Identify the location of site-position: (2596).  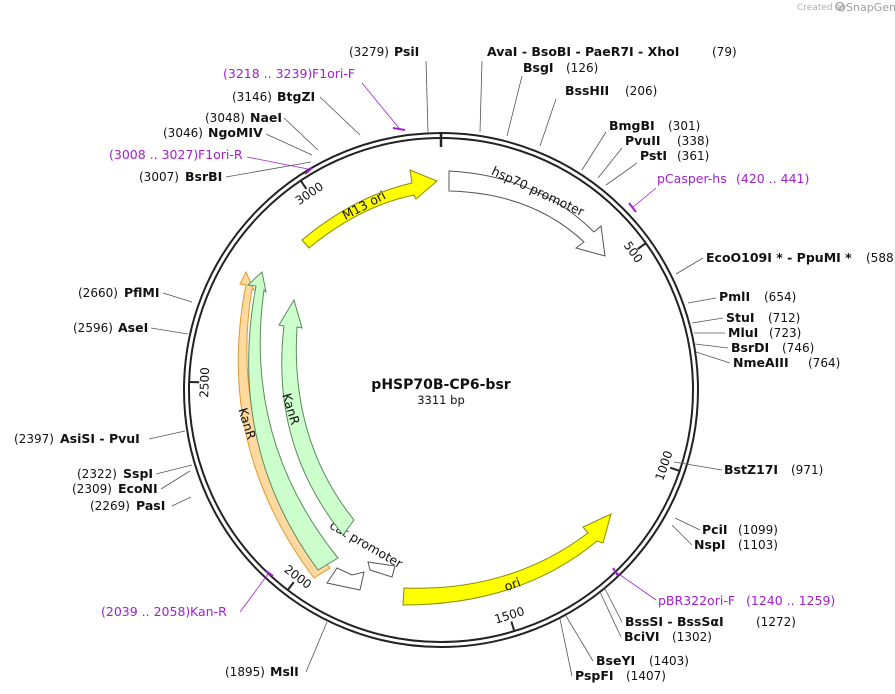
(93, 328).